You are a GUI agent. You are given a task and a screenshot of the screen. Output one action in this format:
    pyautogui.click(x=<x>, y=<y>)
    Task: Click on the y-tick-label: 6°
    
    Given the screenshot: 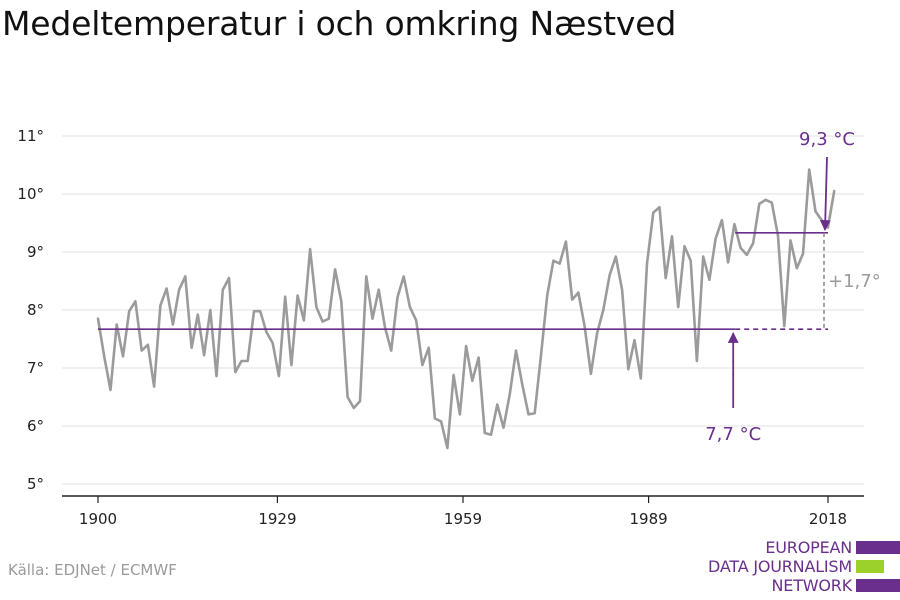 What is the action you would take?
    pyautogui.click(x=35, y=426)
    